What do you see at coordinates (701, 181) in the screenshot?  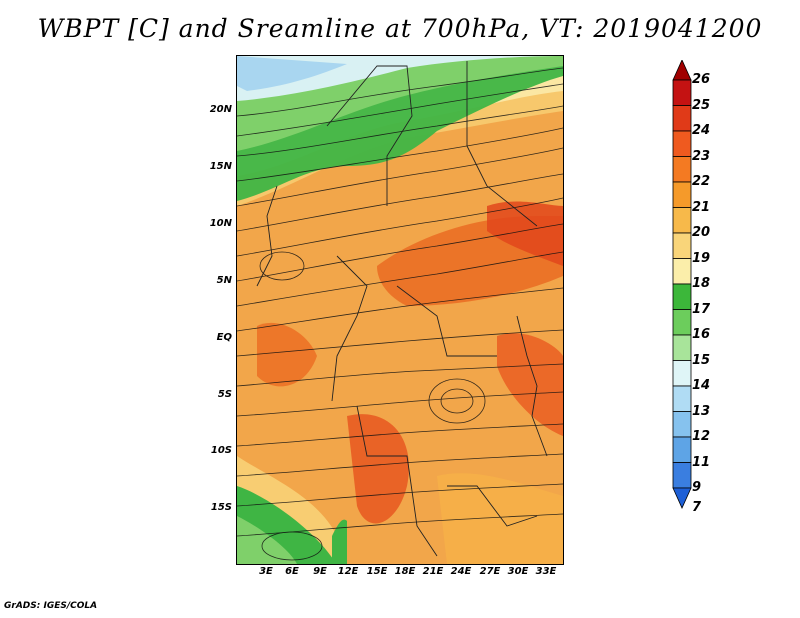 I see `colorbar-label-22: 22` at bounding box center [701, 181].